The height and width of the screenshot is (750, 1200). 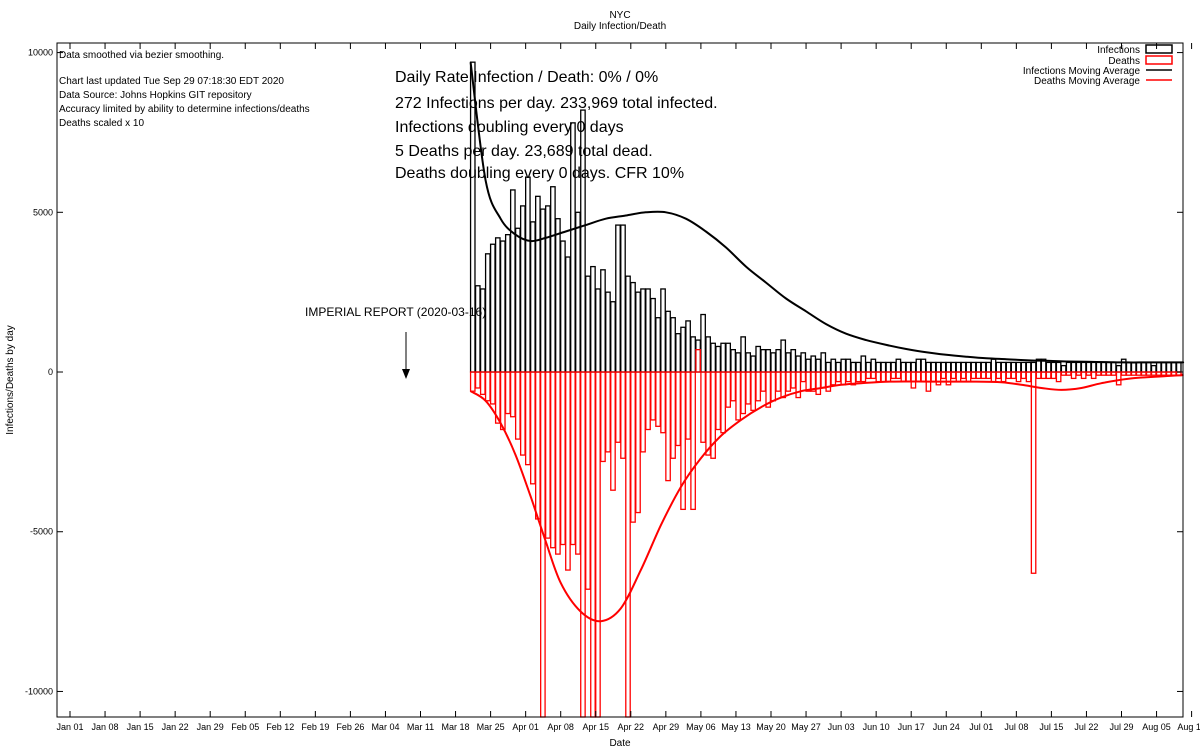 What do you see at coordinates (105, 727) in the screenshot?
I see `x-tick-label: Jan 08` at bounding box center [105, 727].